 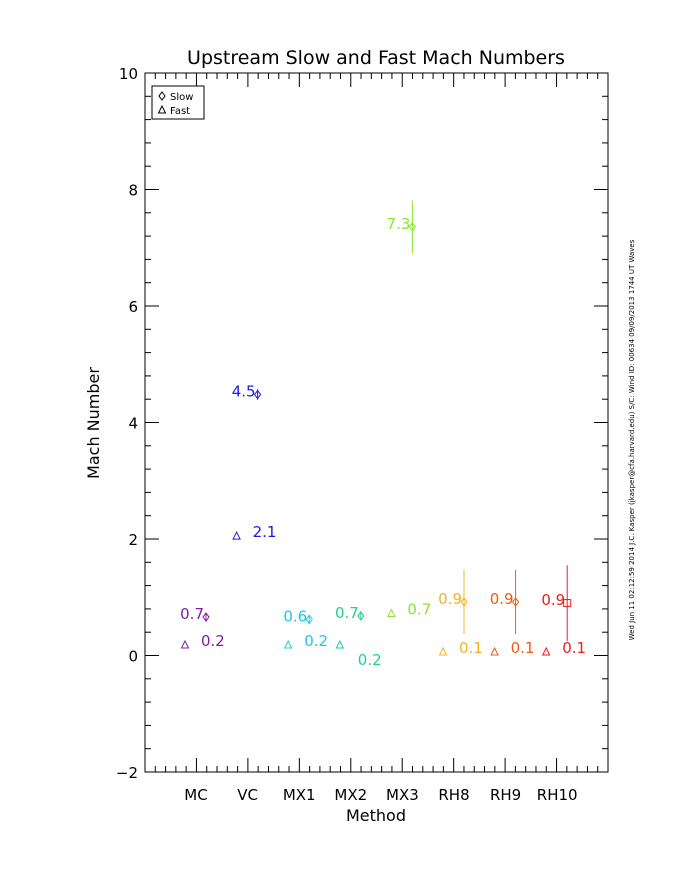 What do you see at coordinates (133, 657) in the screenshot?
I see `y-tick-label: 0` at bounding box center [133, 657].